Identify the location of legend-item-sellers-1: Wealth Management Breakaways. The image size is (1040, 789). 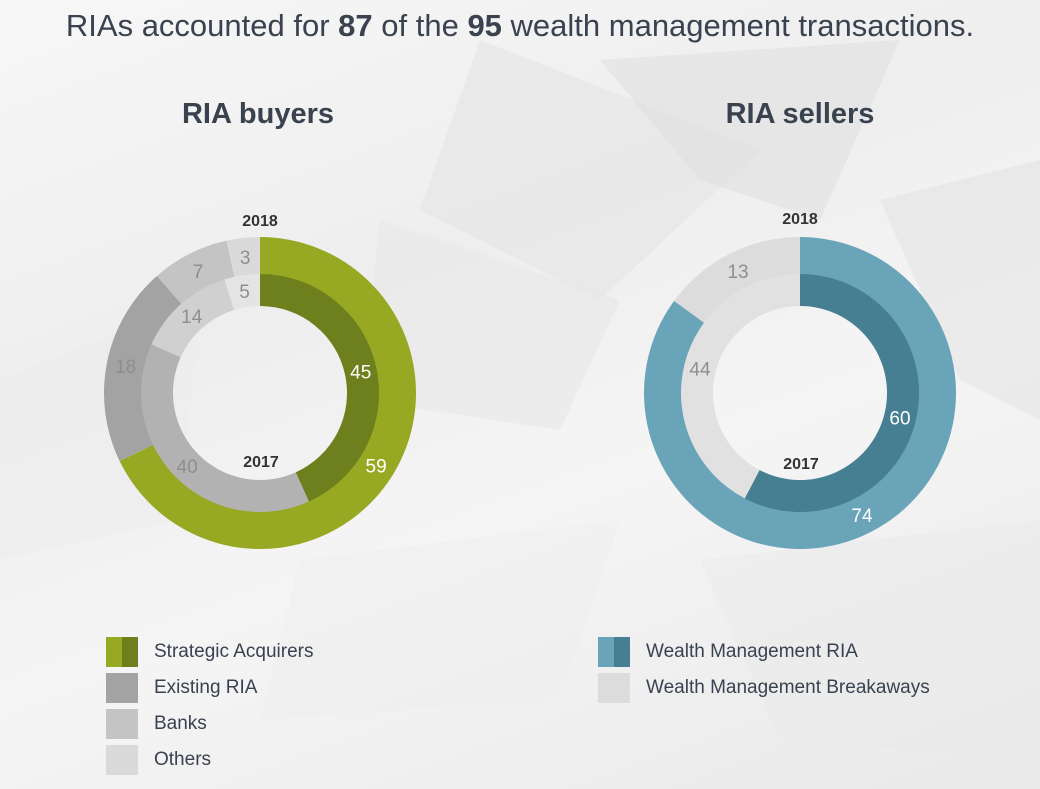
(788, 688).